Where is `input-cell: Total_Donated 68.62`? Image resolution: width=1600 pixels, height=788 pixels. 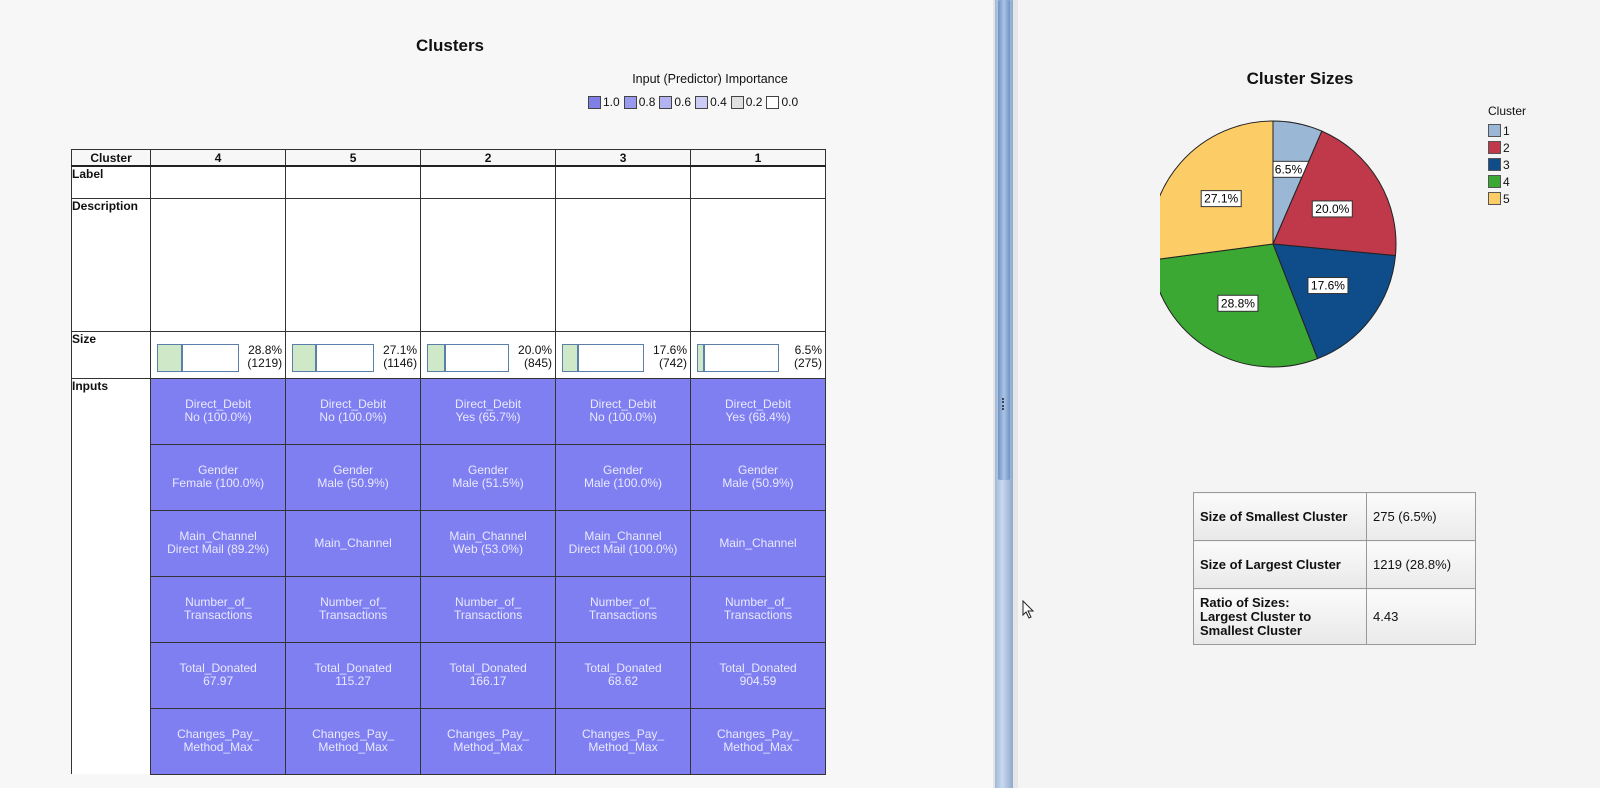 input-cell: Total_Donated 68.62 is located at coordinates (623, 675).